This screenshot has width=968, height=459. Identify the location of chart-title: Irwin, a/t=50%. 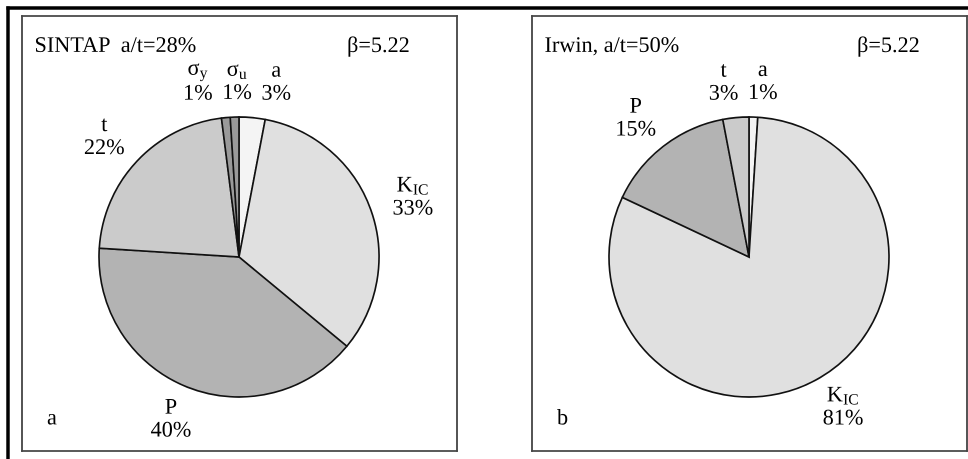
(611, 46).